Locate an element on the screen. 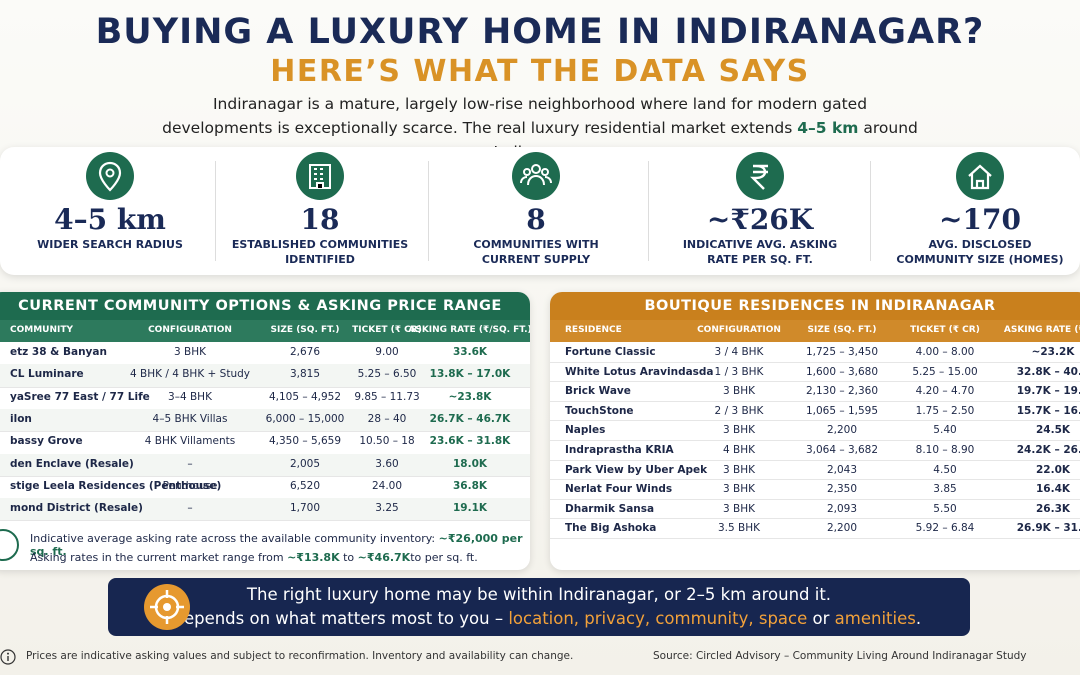  table-cell: 3.25 is located at coordinates (387, 508).